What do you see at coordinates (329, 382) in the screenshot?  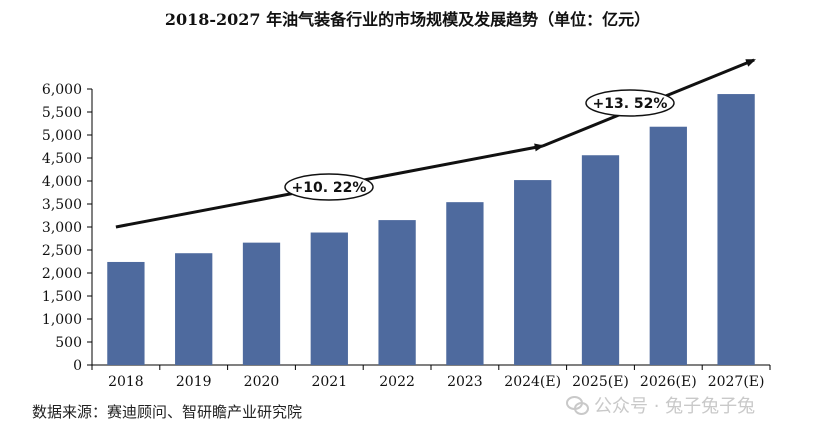 I see `x-tick-label: 2021` at bounding box center [329, 382].